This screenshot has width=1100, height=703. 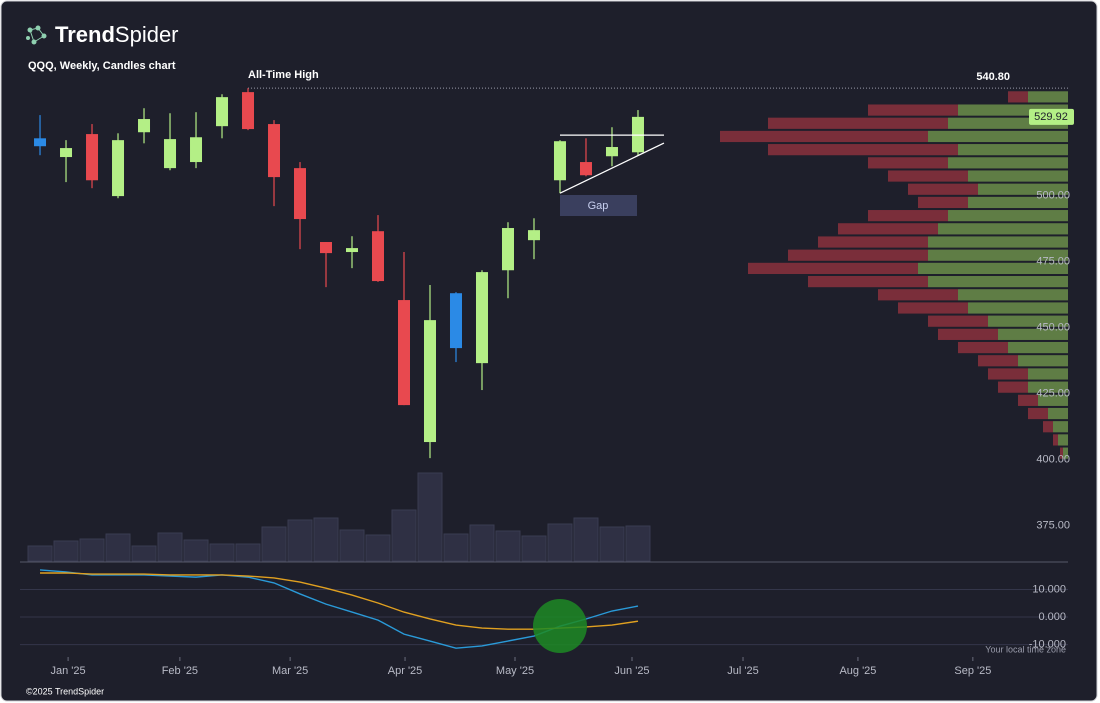 I want to click on logo-bold: Trend, so click(x=85, y=34).